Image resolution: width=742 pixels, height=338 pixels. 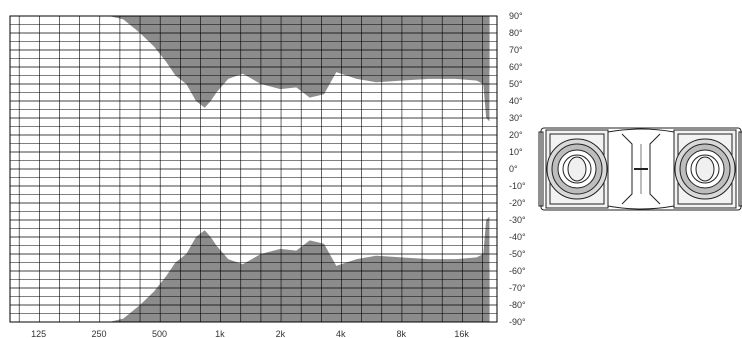 What do you see at coordinates (516, 33) in the screenshot?
I see `y-tick-label: 80°` at bounding box center [516, 33].